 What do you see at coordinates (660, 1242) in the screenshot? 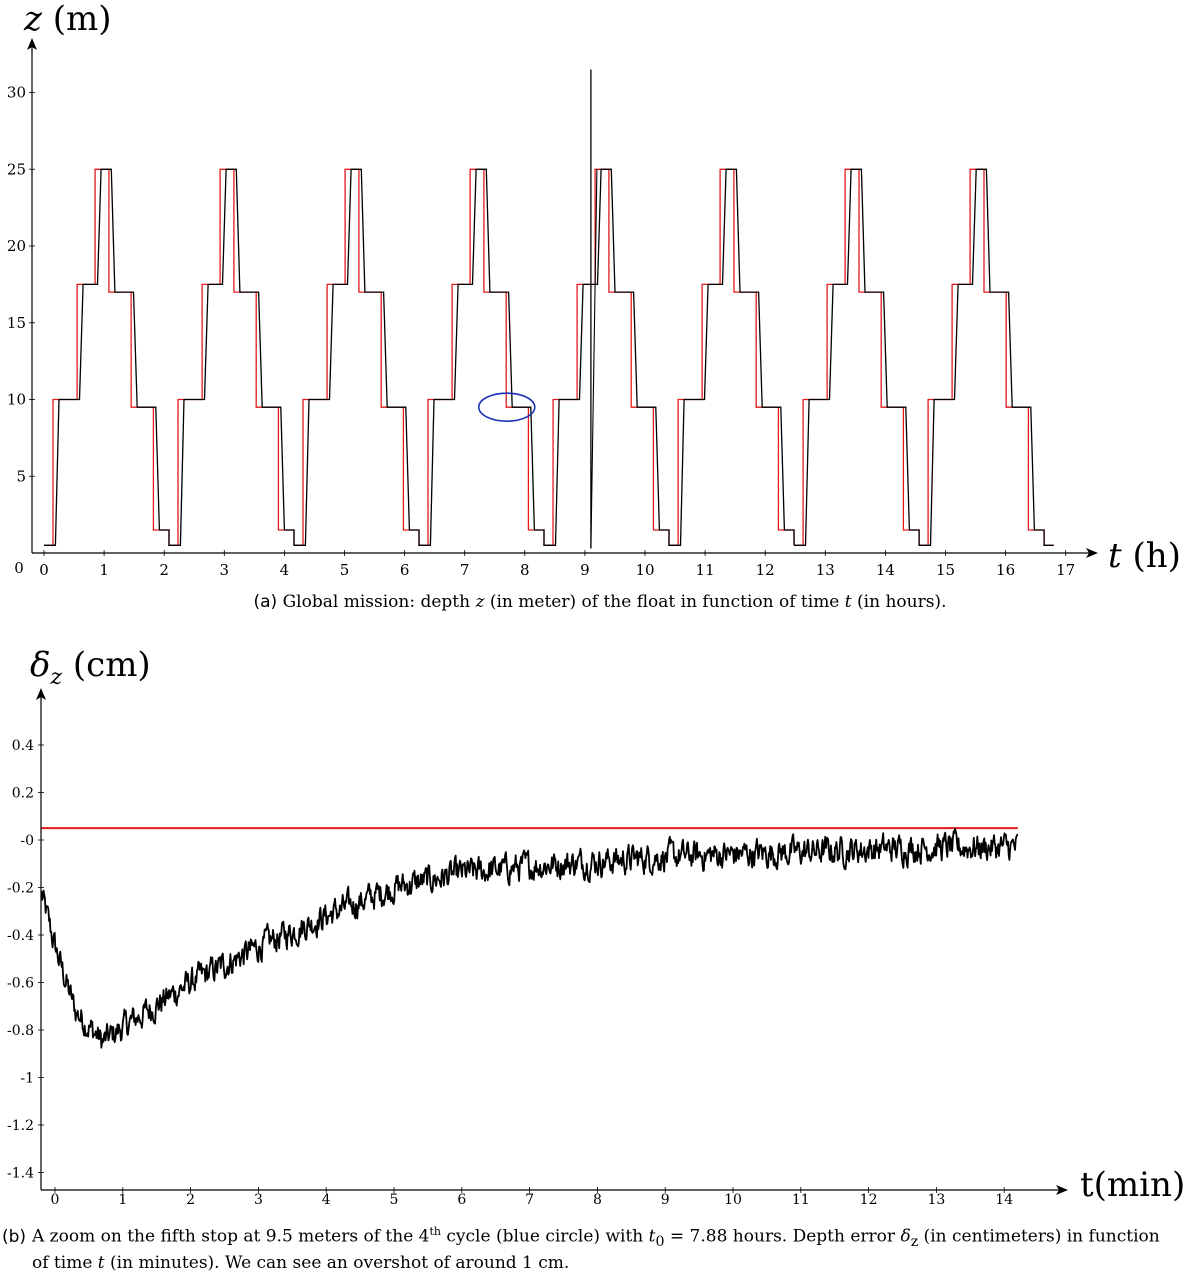
I see `caption-b-t0-sub: 0` at bounding box center [660, 1242].